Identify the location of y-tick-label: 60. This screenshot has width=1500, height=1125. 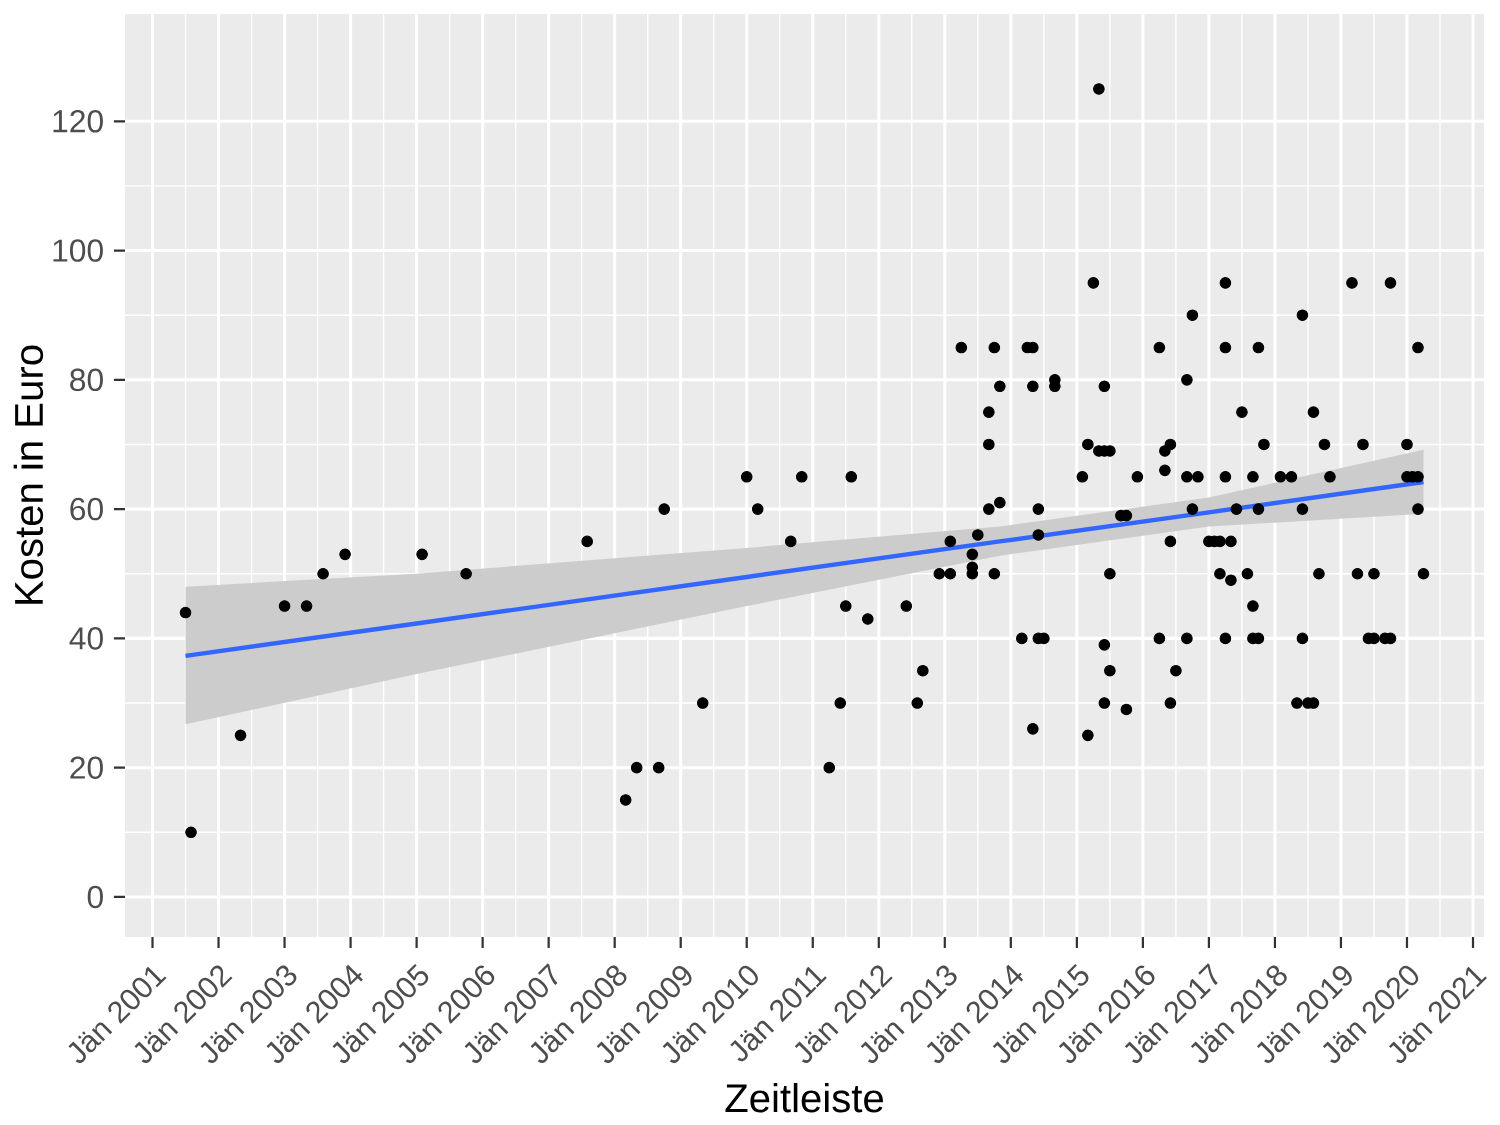
(86, 509).